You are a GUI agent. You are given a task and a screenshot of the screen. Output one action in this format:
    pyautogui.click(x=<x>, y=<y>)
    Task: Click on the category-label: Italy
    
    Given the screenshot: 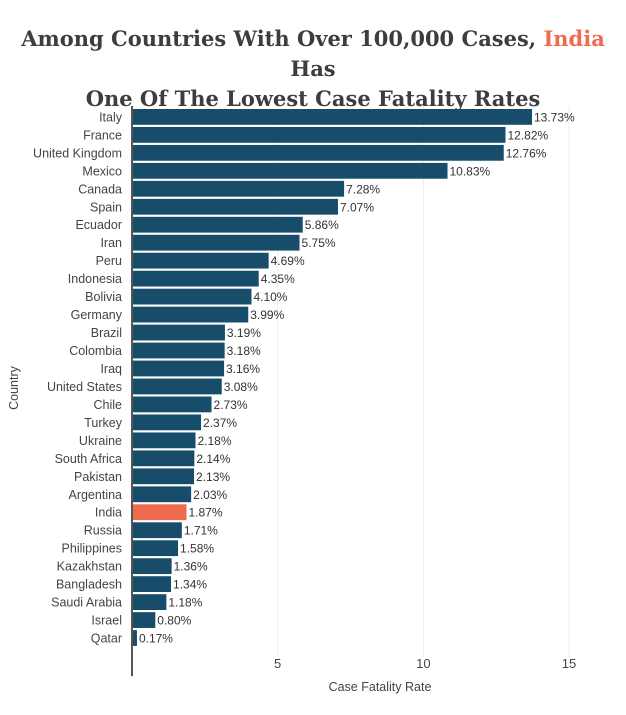 What is the action you would take?
    pyautogui.click(x=111, y=117)
    